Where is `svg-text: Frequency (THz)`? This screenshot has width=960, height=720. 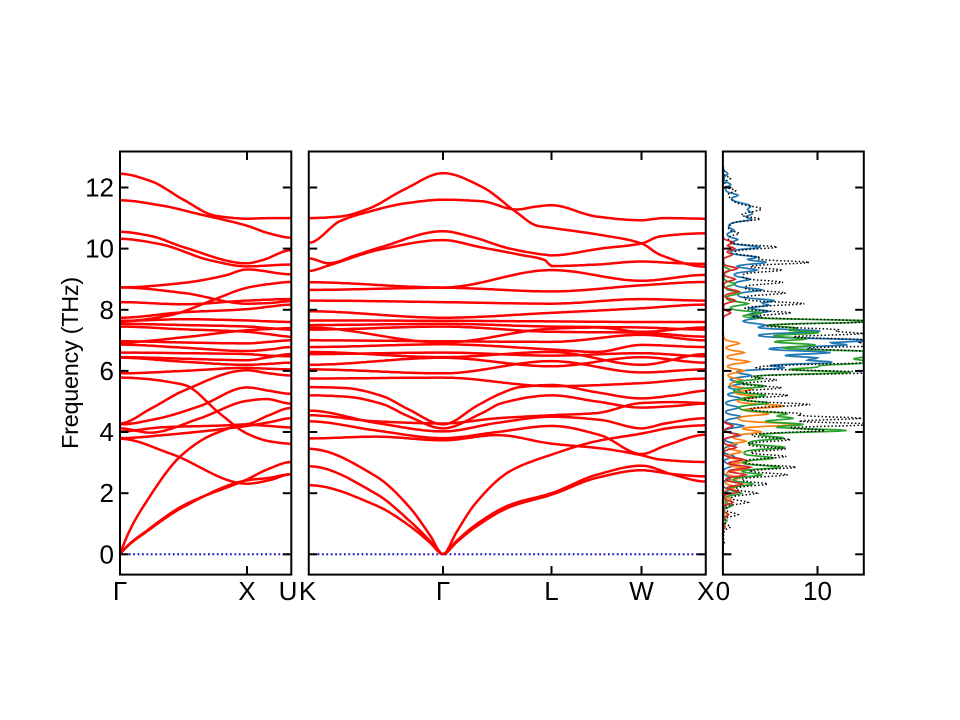
svg-text: Frequency (THz) is located at coordinates (70, 363).